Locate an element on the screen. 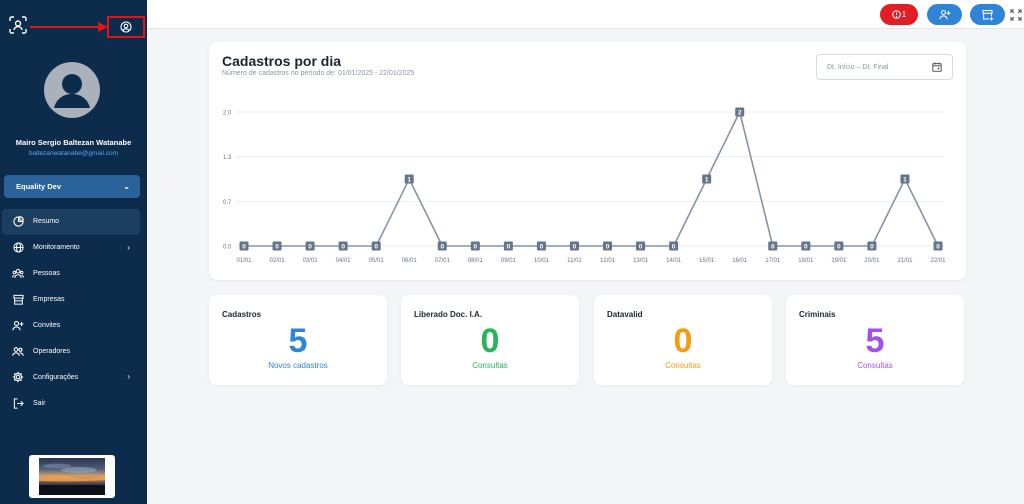 The width and height of the screenshot is (1024, 504). sidebar-item-convites: Convites is located at coordinates (71, 326).